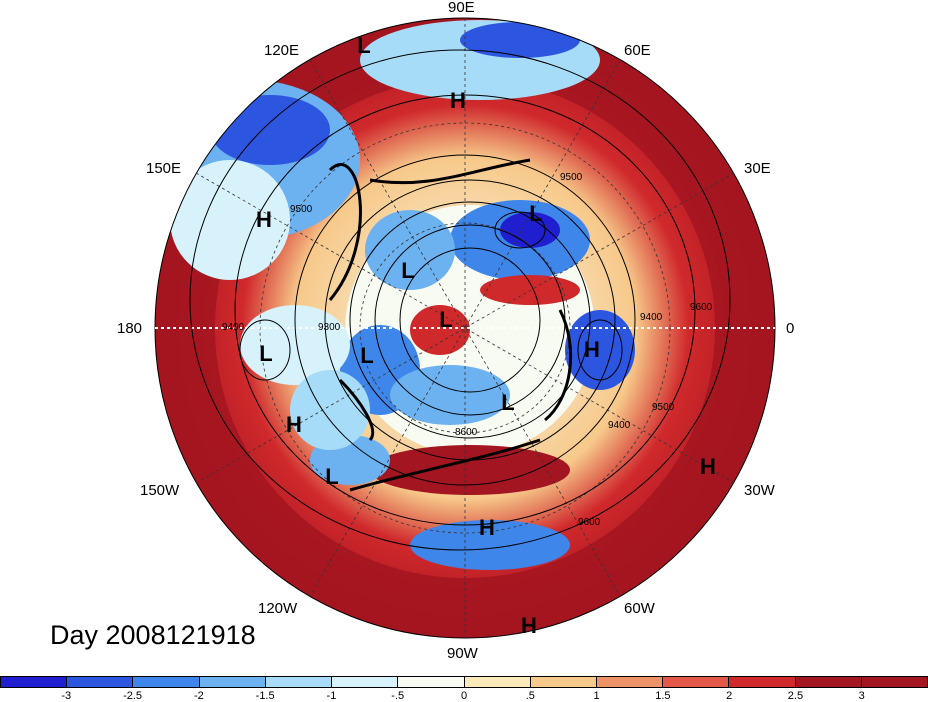  Describe the element at coordinates (663, 696) in the screenshot. I see `colorbar-tick-label: 1.5` at that location.